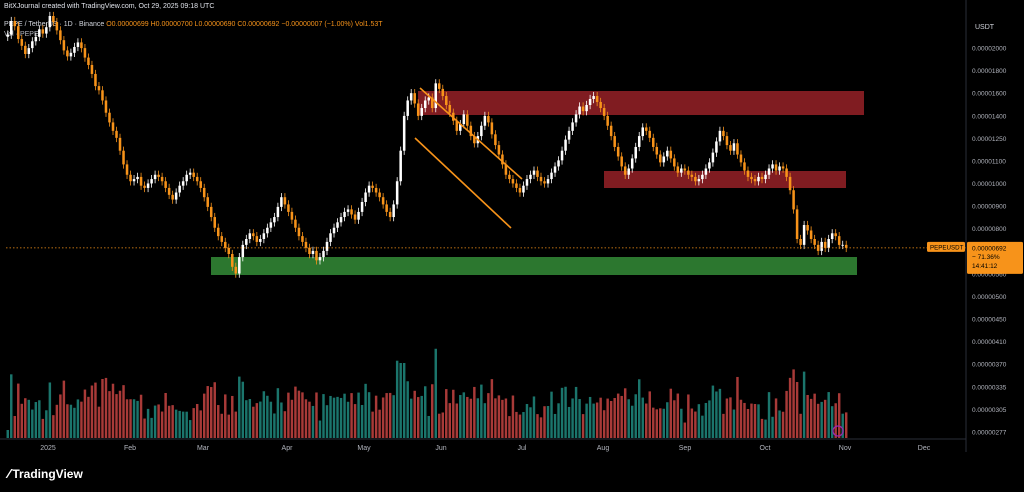  Describe the element at coordinates (534, 266) in the screenshot. I see `support-zone` at that location.